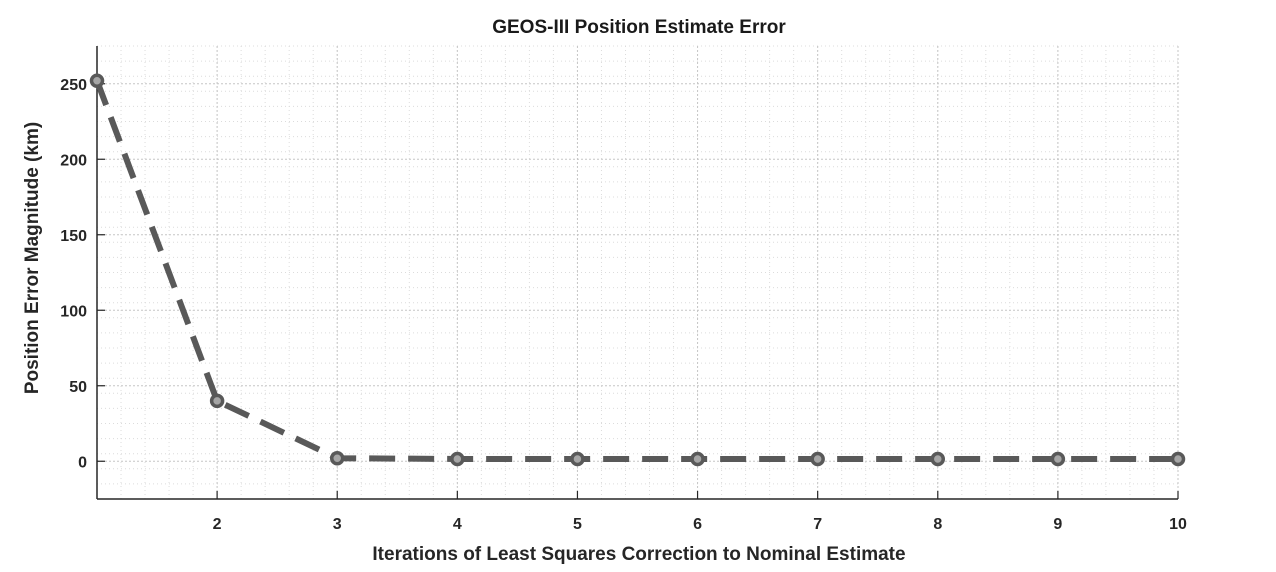  What do you see at coordinates (82, 462) in the screenshot?
I see `y-tick-label: 0` at bounding box center [82, 462].